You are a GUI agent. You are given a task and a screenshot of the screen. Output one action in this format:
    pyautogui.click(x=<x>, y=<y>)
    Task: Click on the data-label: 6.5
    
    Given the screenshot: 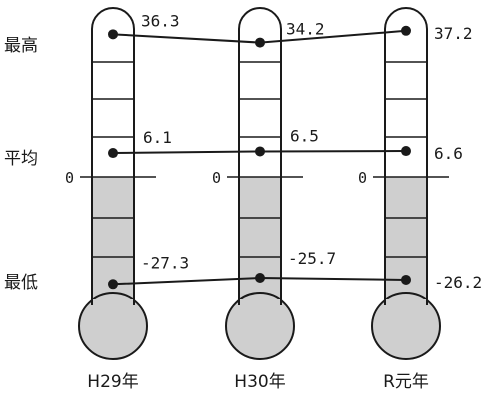 What is the action you would take?
    pyautogui.click(x=304, y=135)
    